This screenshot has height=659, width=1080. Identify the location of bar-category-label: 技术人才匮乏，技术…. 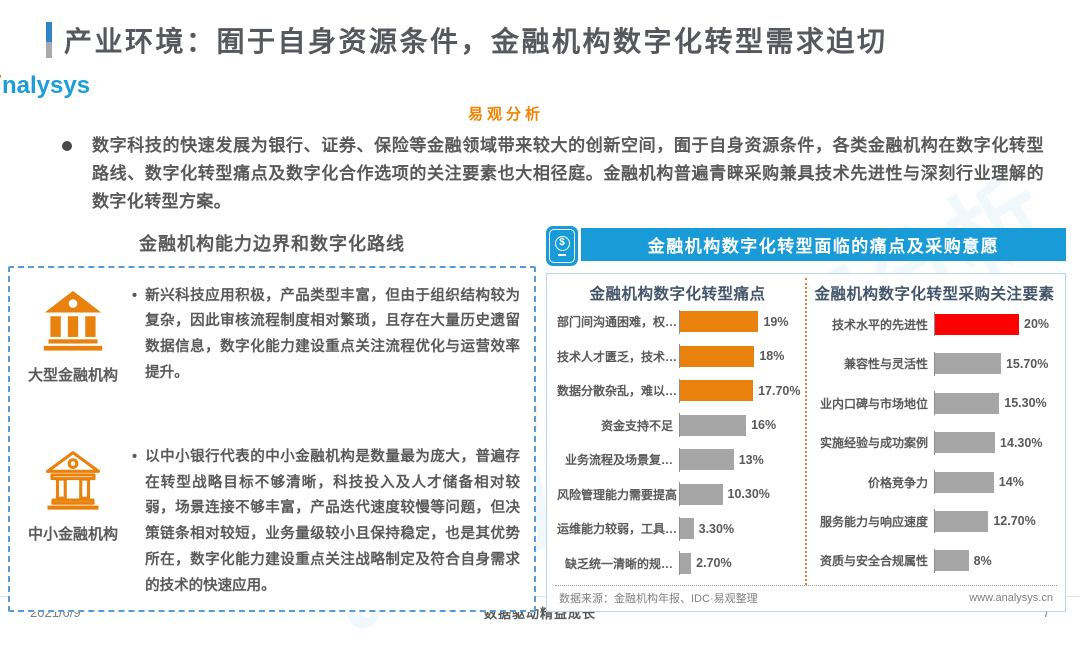
(617, 356).